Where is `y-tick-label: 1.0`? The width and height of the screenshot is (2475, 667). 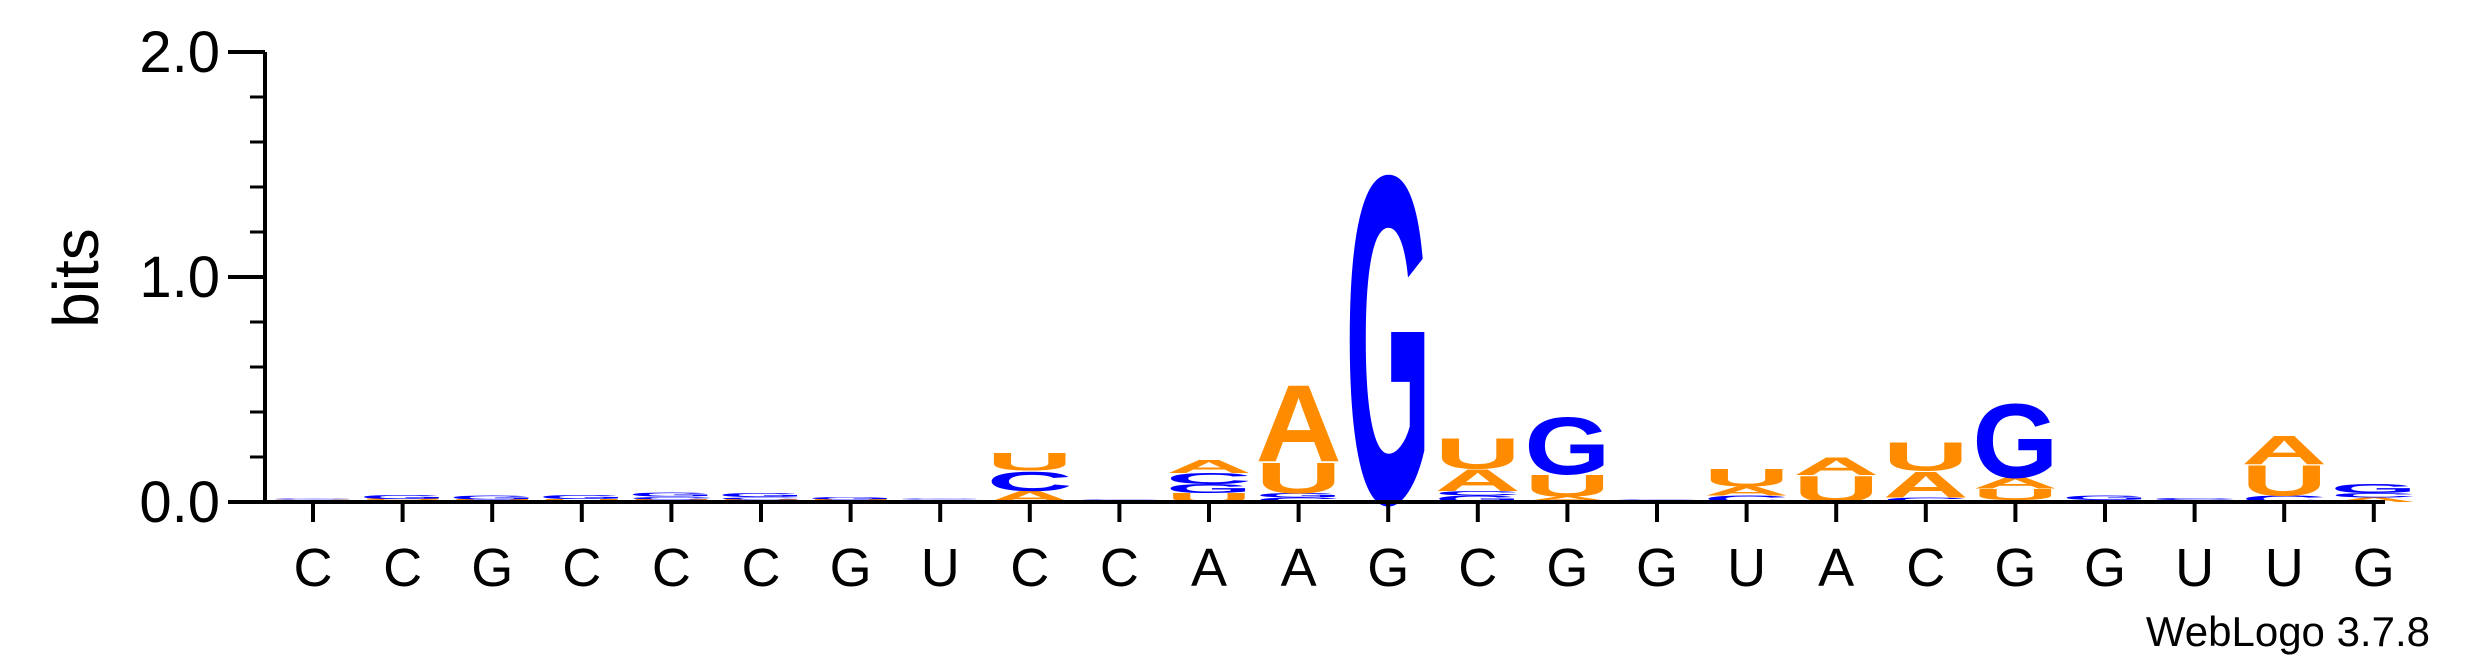
y-tick-label: 1.0 is located at coordinates (179, 277).